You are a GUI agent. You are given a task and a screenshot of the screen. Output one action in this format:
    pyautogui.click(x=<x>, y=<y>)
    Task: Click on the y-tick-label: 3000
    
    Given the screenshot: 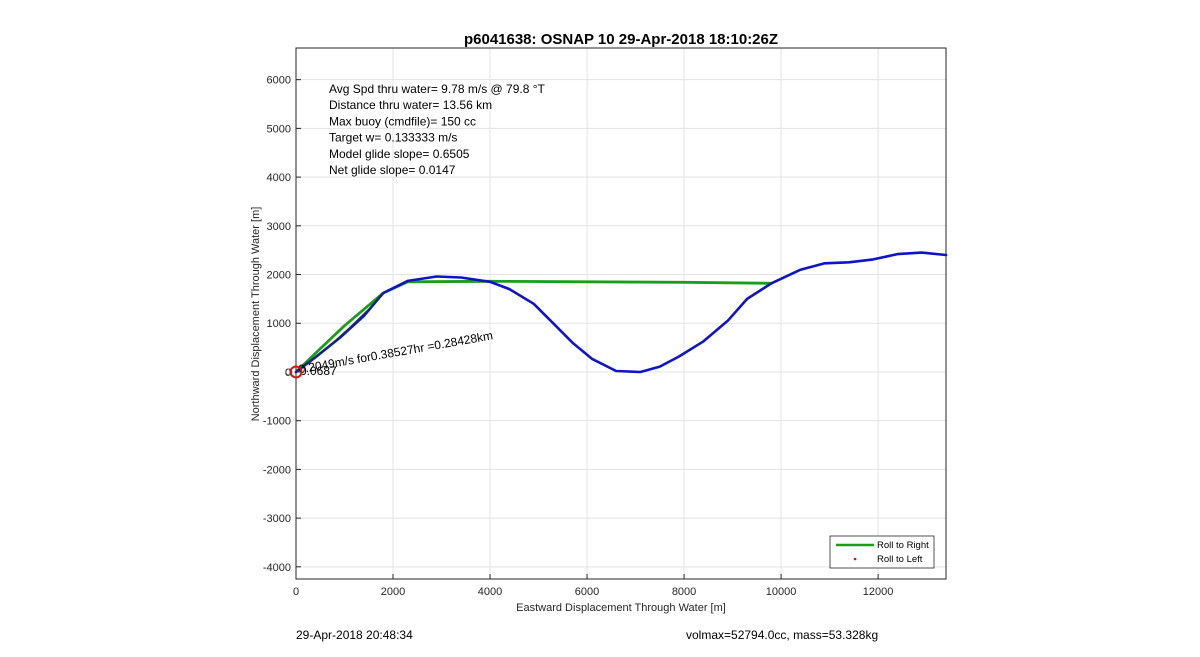 What is the action you would take?
    pyautogui.click(x=279, y=227)
    